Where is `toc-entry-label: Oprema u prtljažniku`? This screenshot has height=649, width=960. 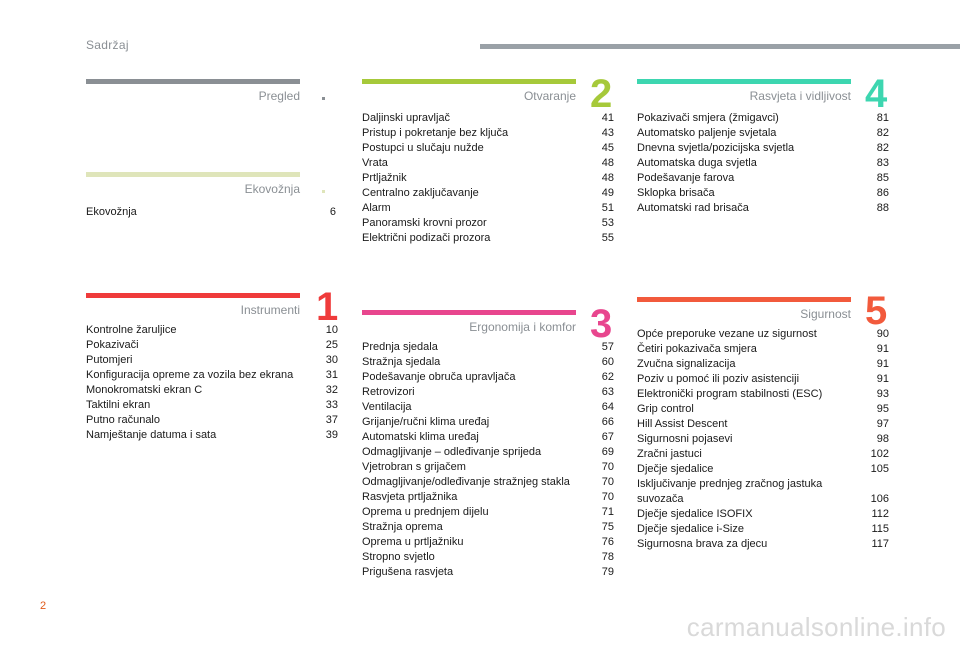 toc-entry-label: Oprema u prtljažniku is located at coordinates (413, 542).